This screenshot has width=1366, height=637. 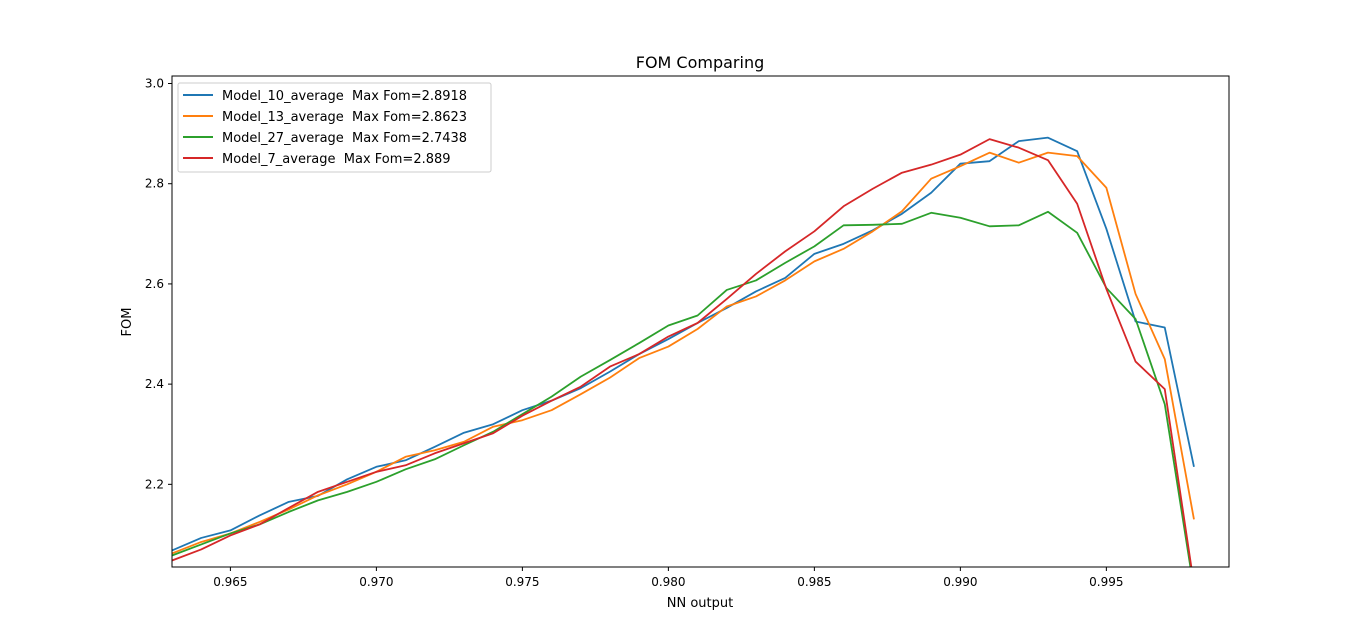 I want to click on y-tick-label: 2.8, so click(x=154, y=184).